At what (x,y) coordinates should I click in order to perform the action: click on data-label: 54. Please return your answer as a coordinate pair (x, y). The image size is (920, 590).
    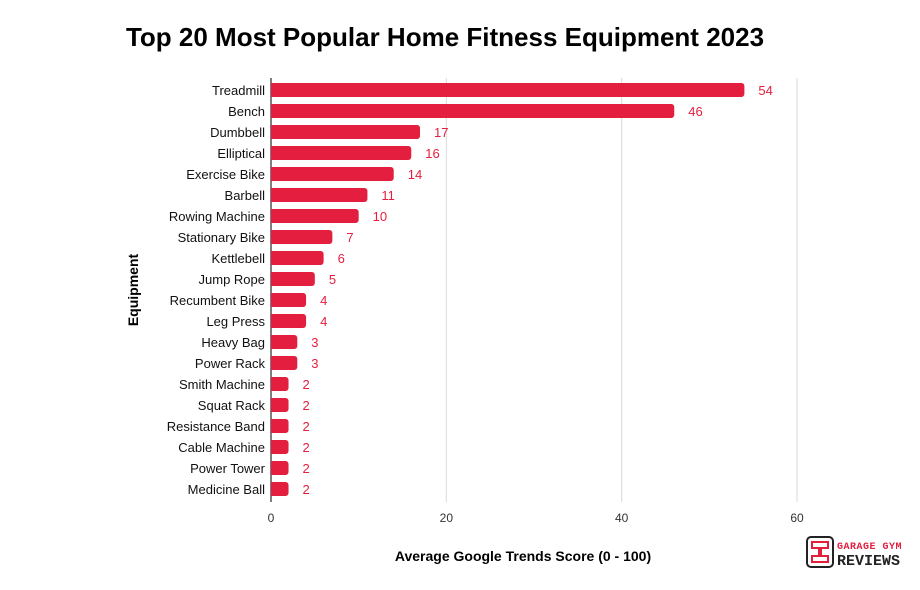
    Looking at the image, I should click on (765, 90).